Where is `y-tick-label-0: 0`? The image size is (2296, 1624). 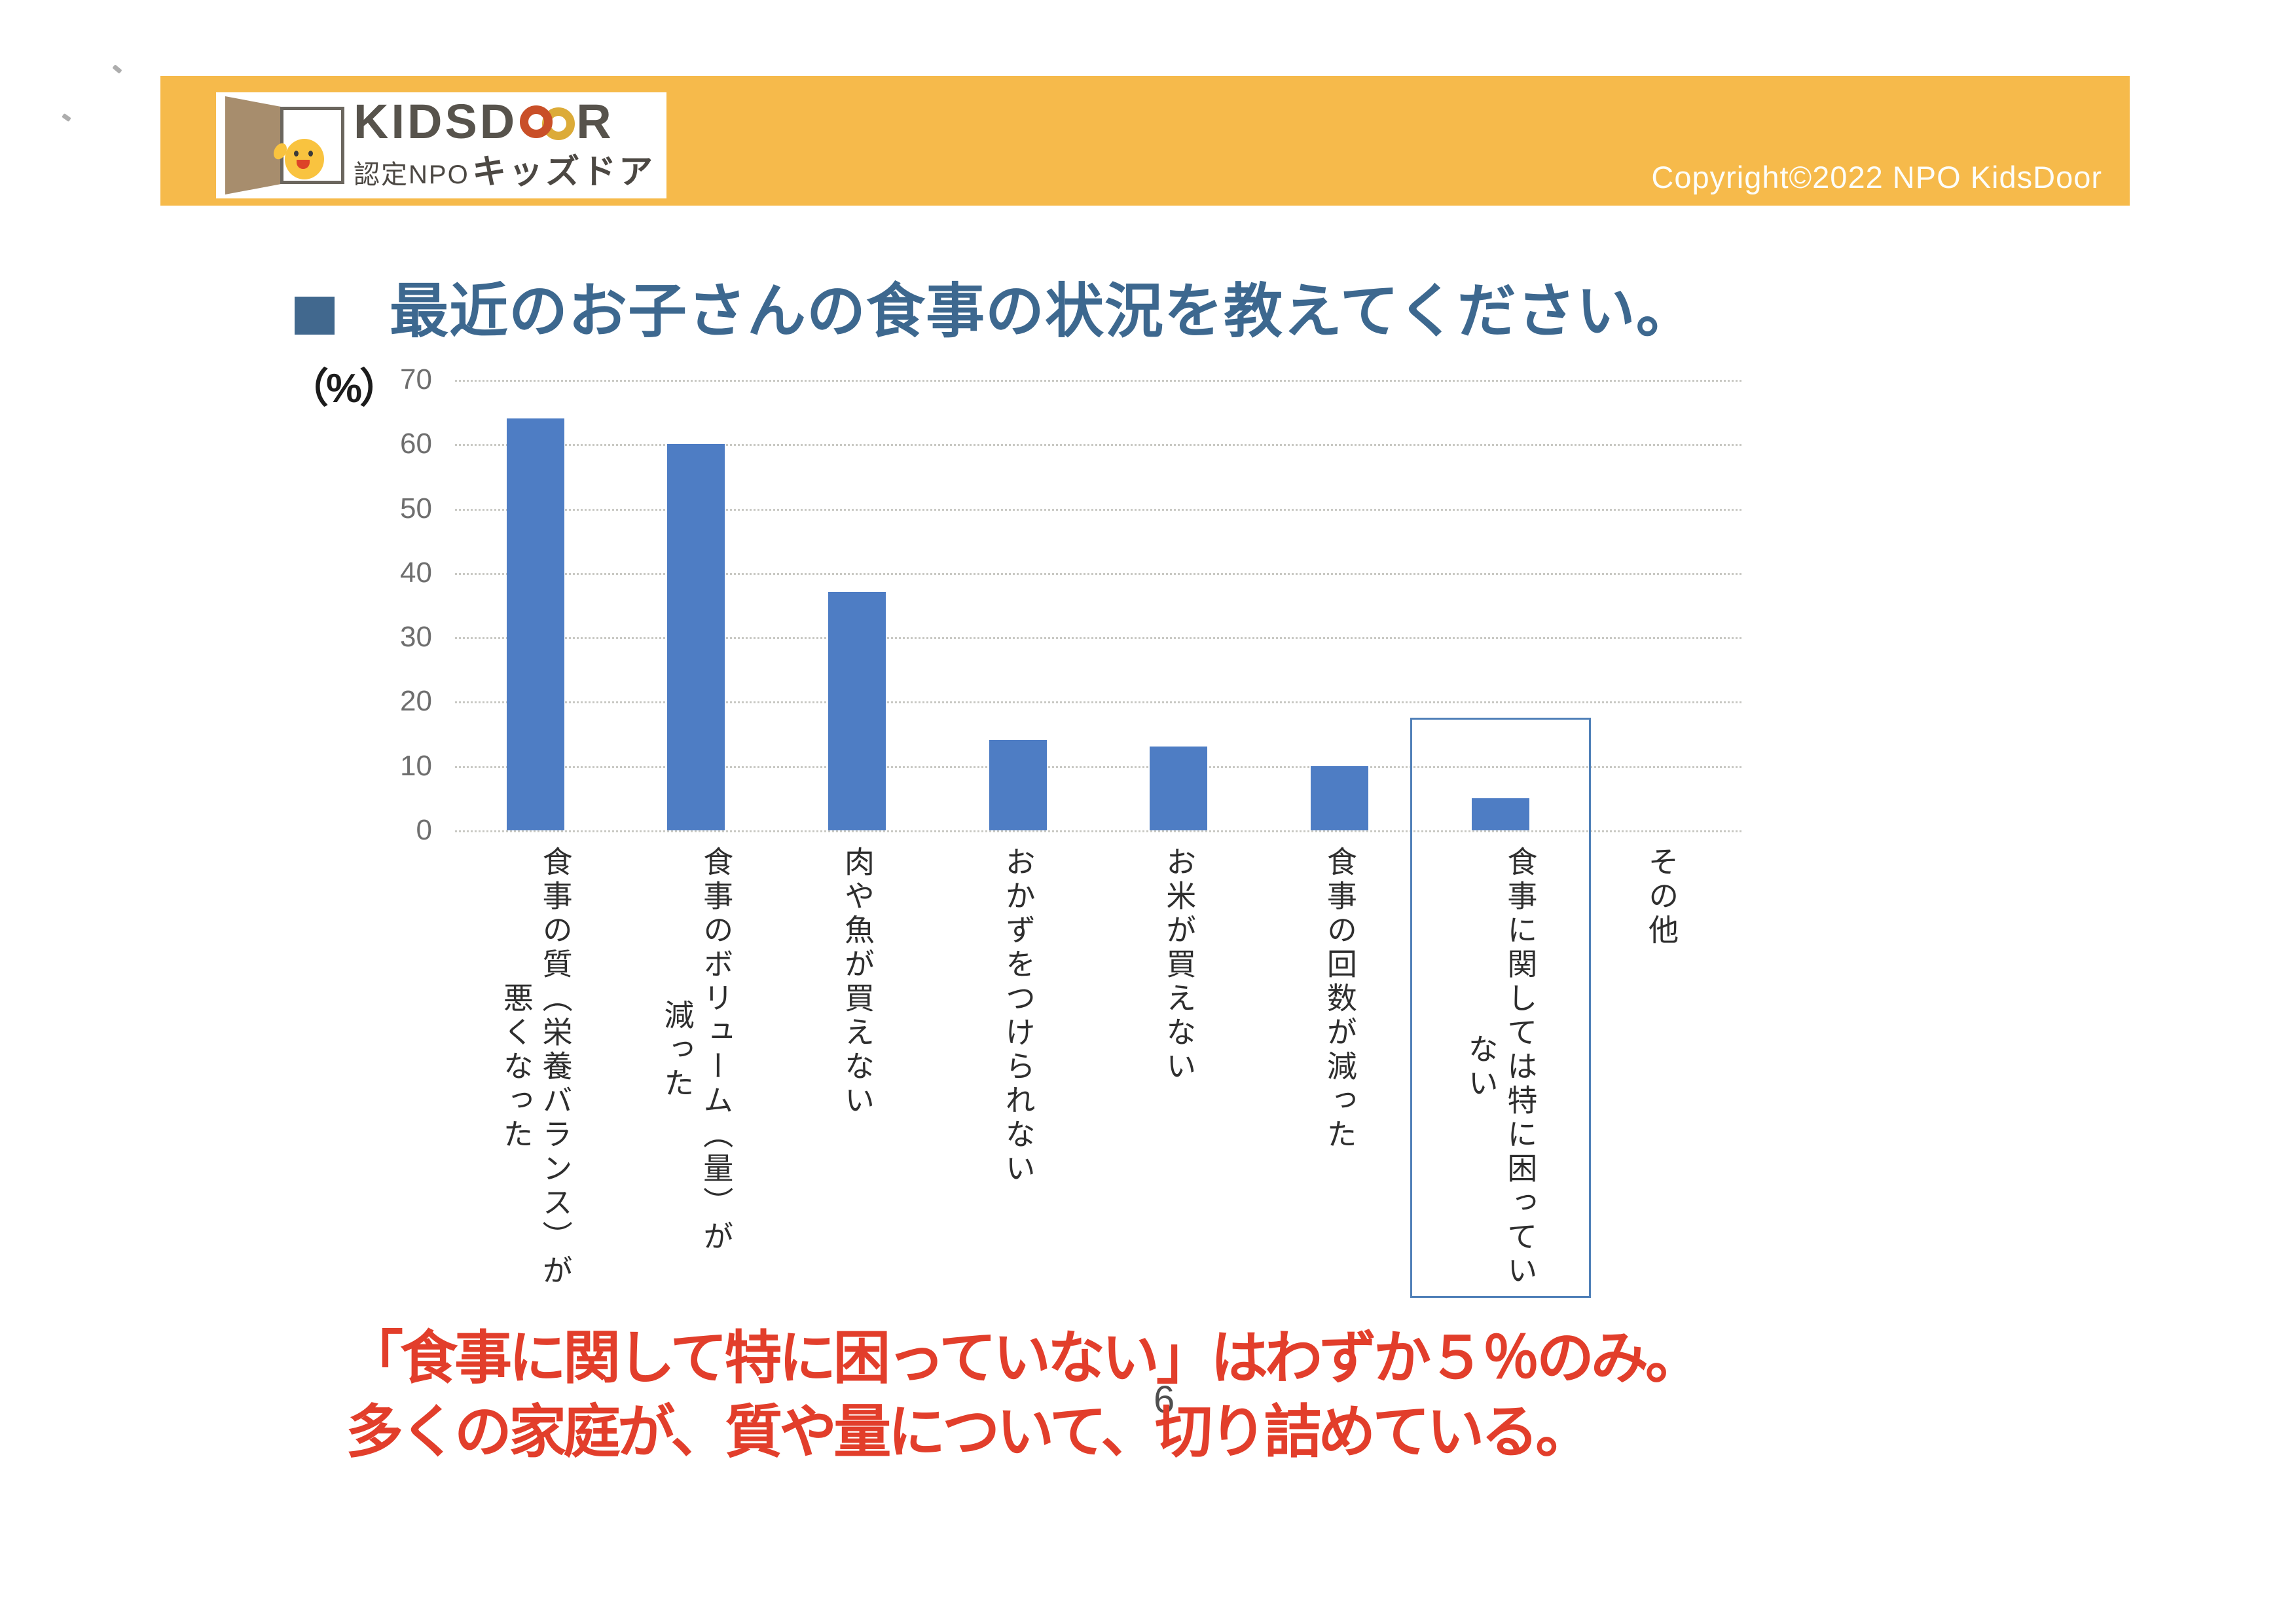 y-tick-label-0: 0 is located at coordinates (424, 830).